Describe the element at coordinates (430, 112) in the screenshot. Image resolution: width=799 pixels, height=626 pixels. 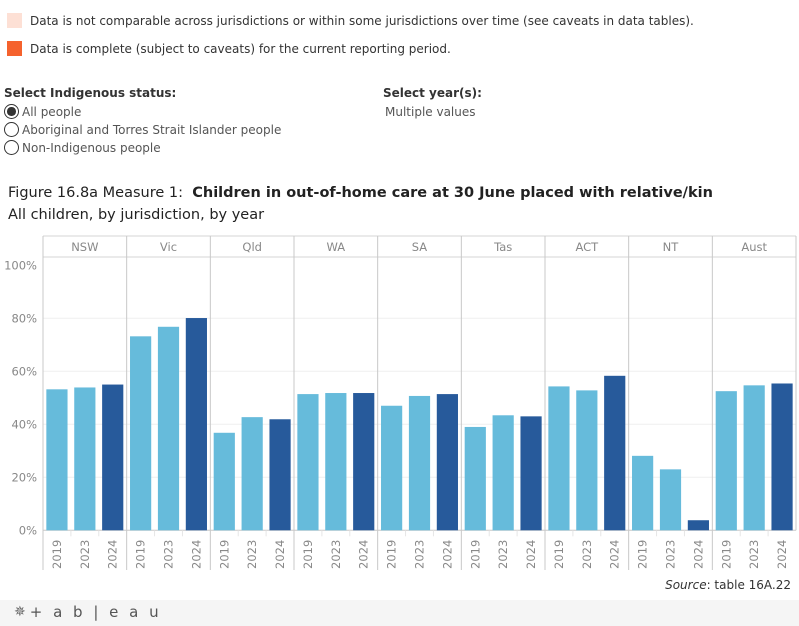
I see `year-filter-value: Multiple values` at that location.